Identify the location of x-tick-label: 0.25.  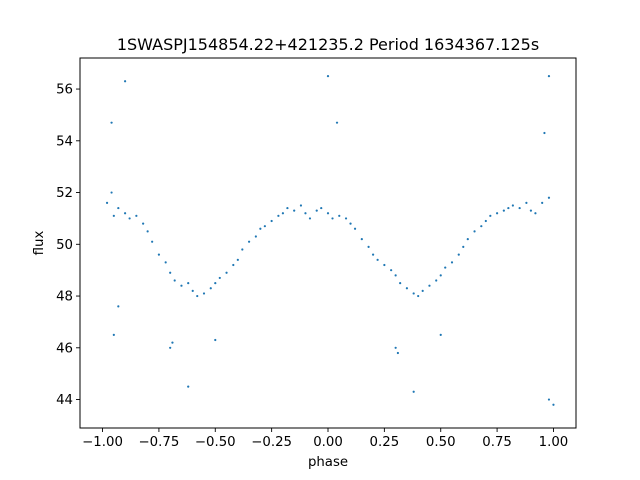
(385, 442).